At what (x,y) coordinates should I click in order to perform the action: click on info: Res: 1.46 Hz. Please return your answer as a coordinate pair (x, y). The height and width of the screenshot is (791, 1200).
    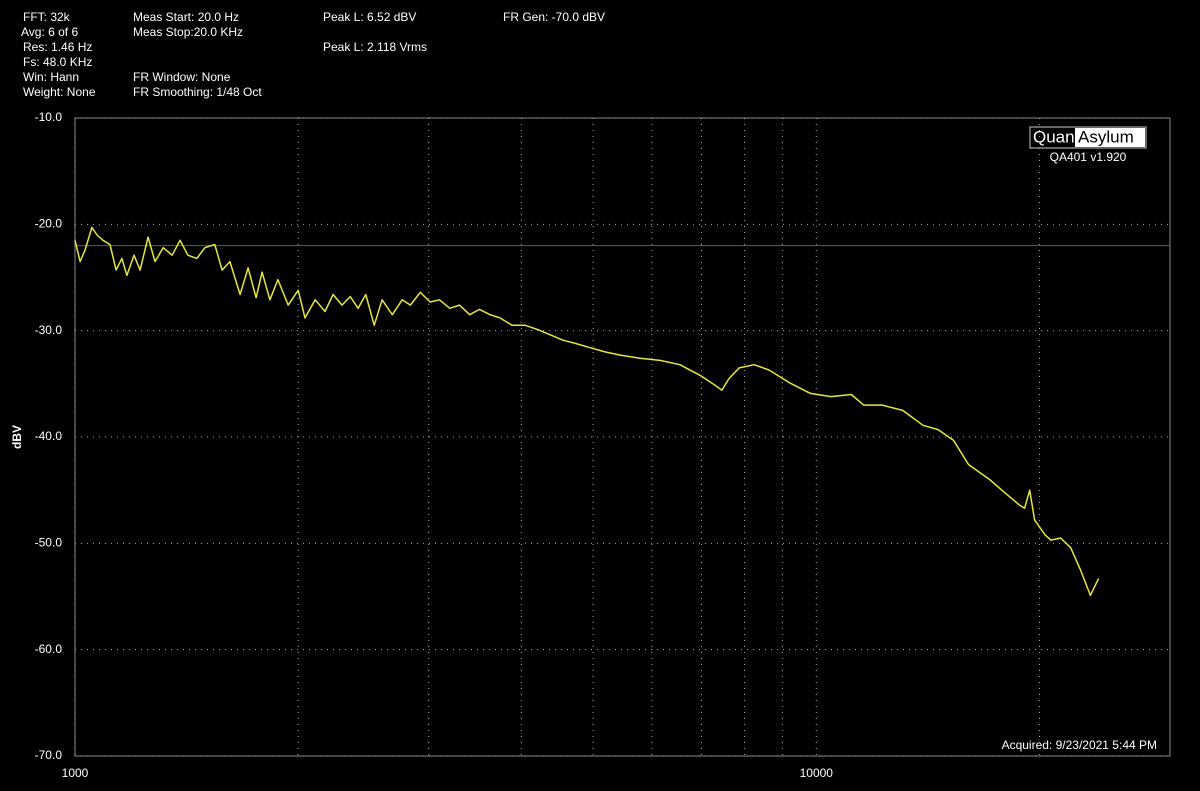
    Looking at the image, I should click on (57, 47).